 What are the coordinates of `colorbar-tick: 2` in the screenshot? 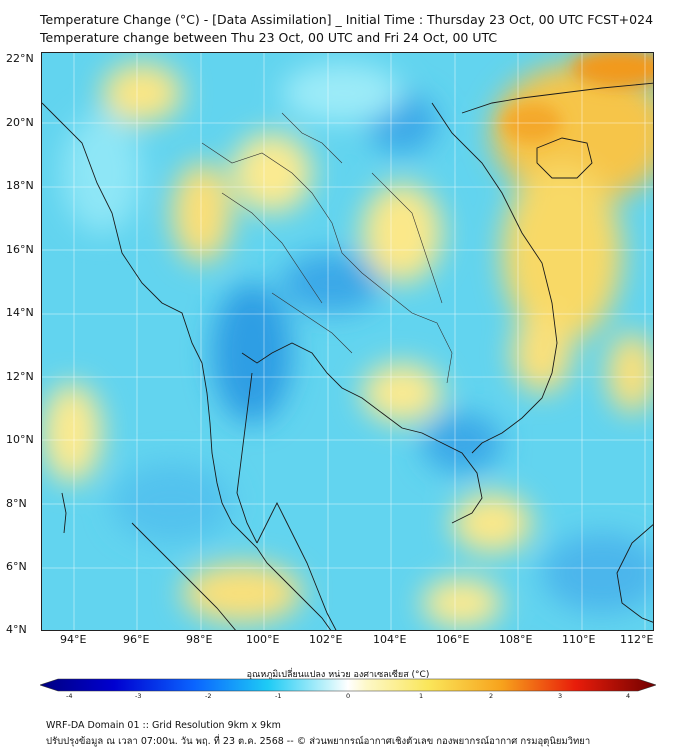 It's located at (491, 696).